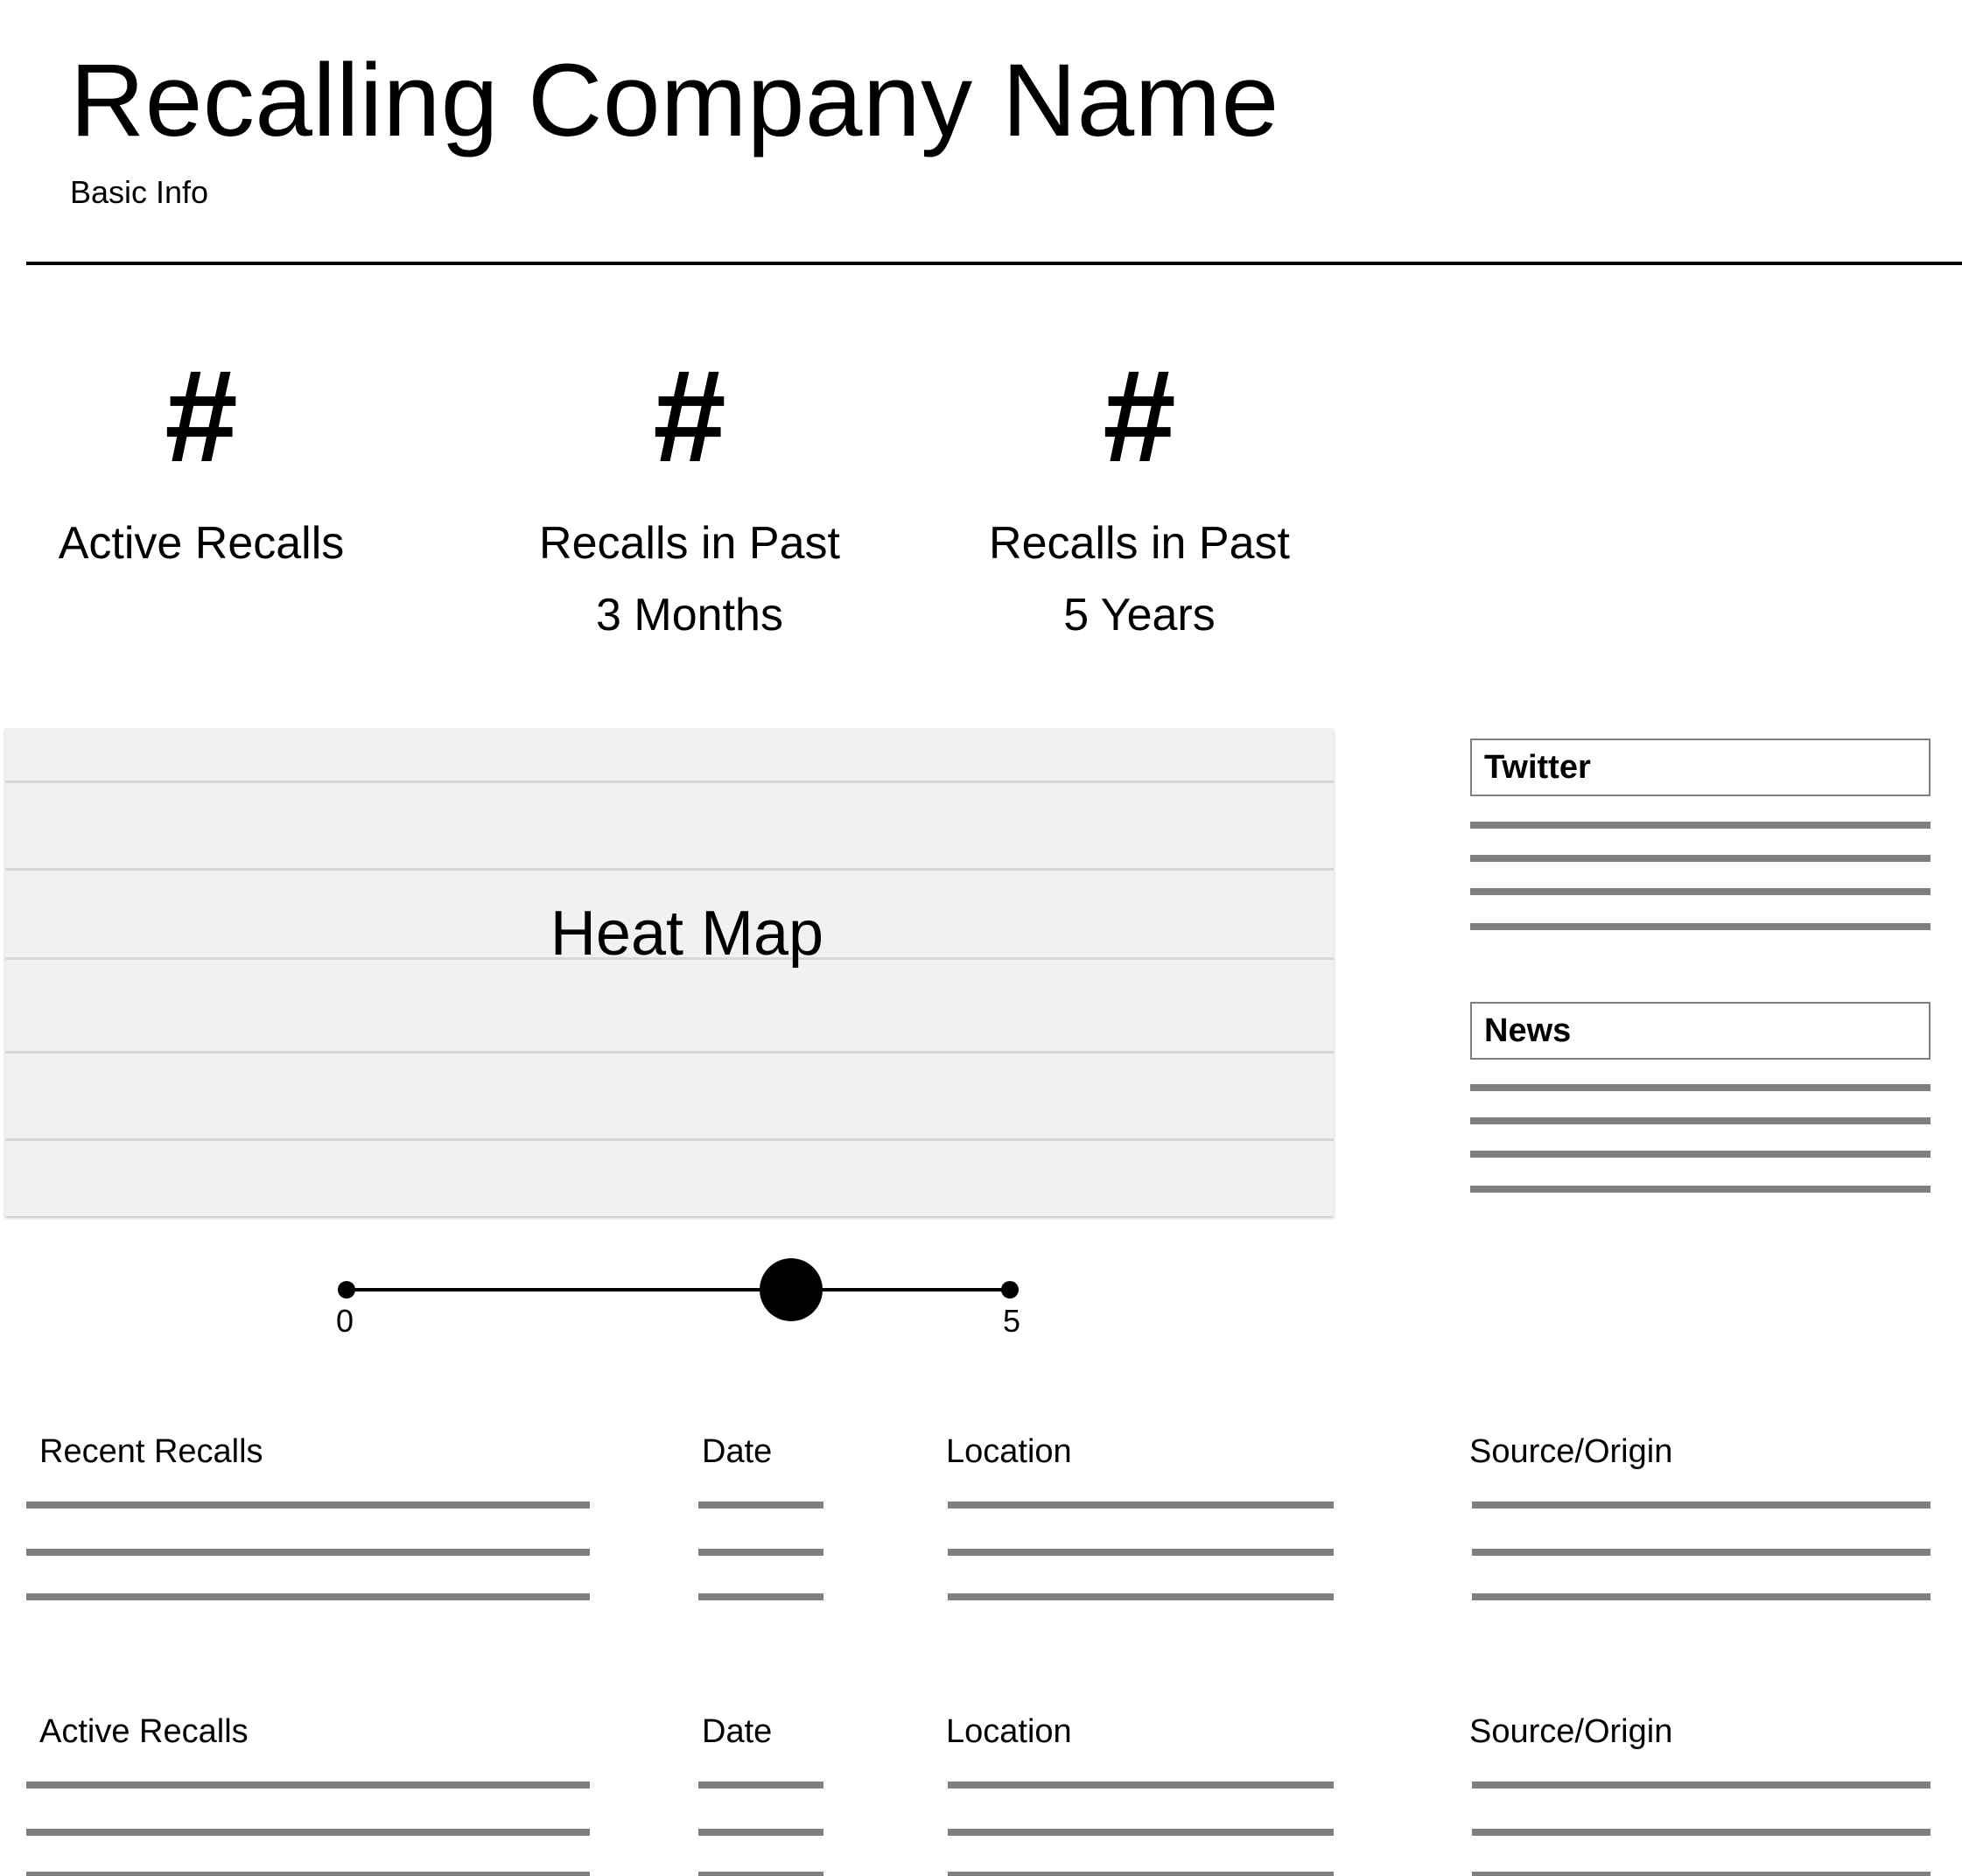  Describe the element at coordinates (689, 615) in the screenshot. I see `stat-label-line2: 3 Months` at that location.